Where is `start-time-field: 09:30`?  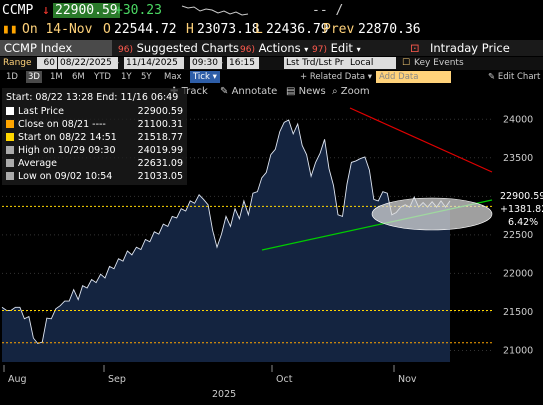
start-time-field: 09:30 is located at coordinates (206, 63).